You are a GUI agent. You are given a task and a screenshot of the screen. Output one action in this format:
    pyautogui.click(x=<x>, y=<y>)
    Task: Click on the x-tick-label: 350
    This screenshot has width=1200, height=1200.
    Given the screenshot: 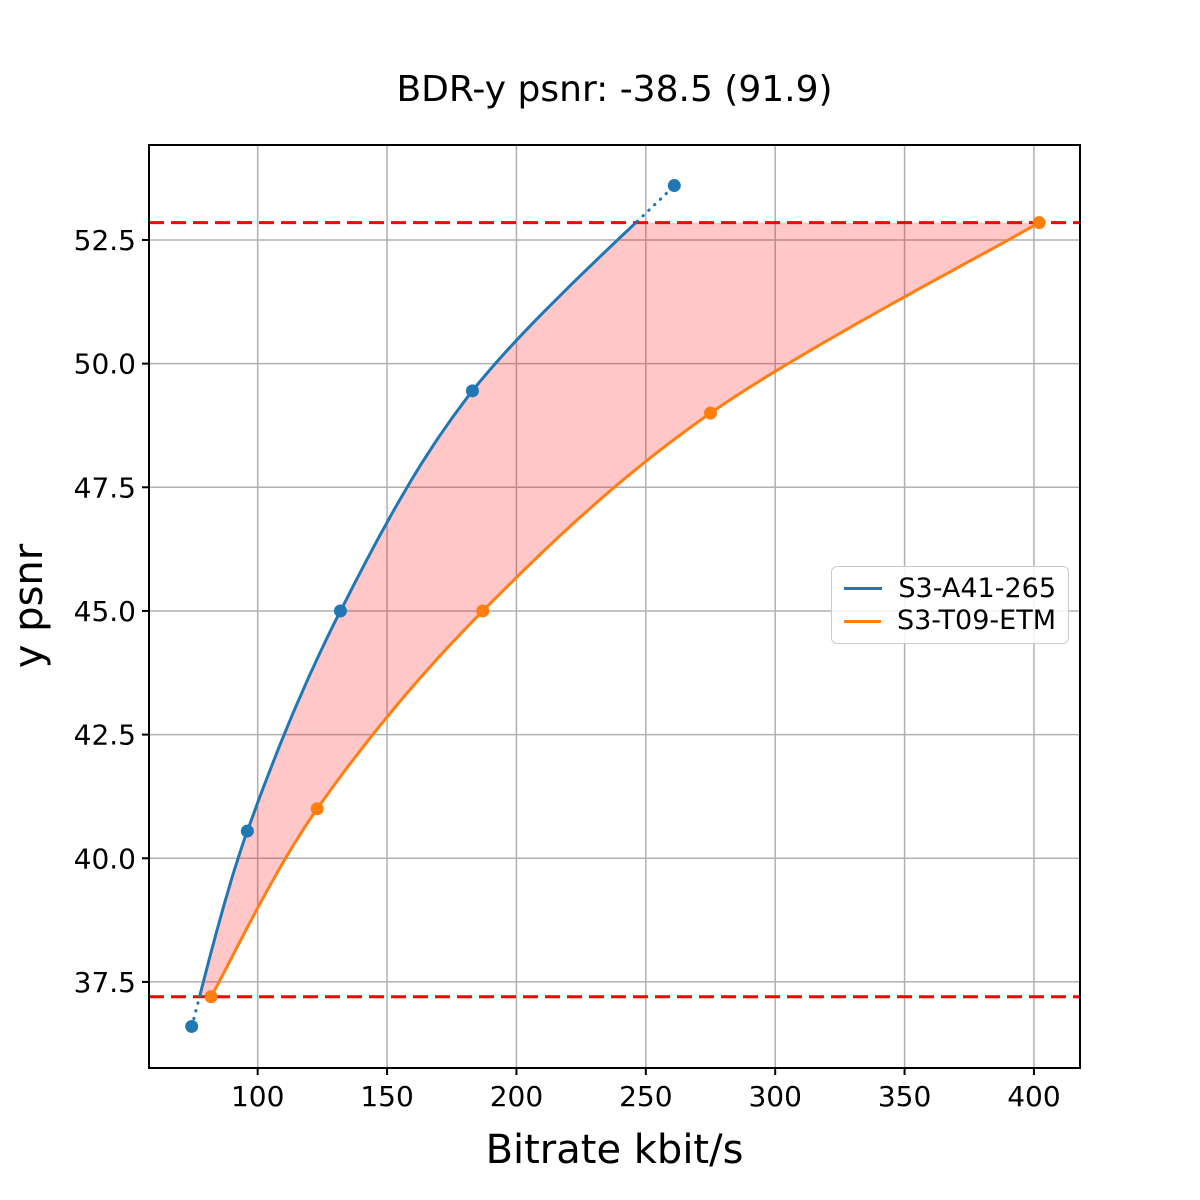 What is the action you would take?
    pyautogui.click(x=904, y=1096)
    